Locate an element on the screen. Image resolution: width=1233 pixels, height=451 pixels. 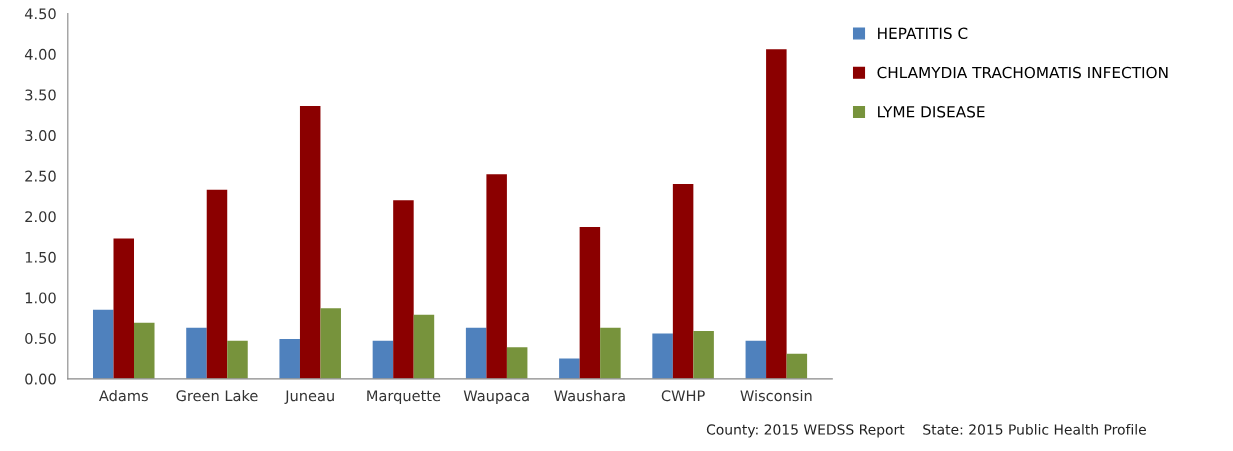
y-tick-label: 4.00 is located at coordinates (40, 54).